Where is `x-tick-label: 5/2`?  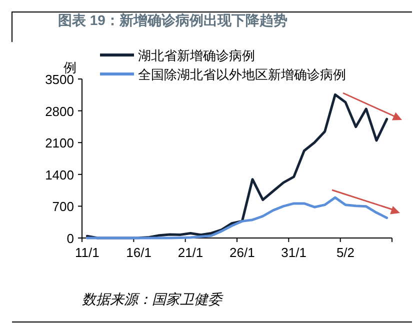
x-tick-label: 5/2 is located at coordinates (345, 252).